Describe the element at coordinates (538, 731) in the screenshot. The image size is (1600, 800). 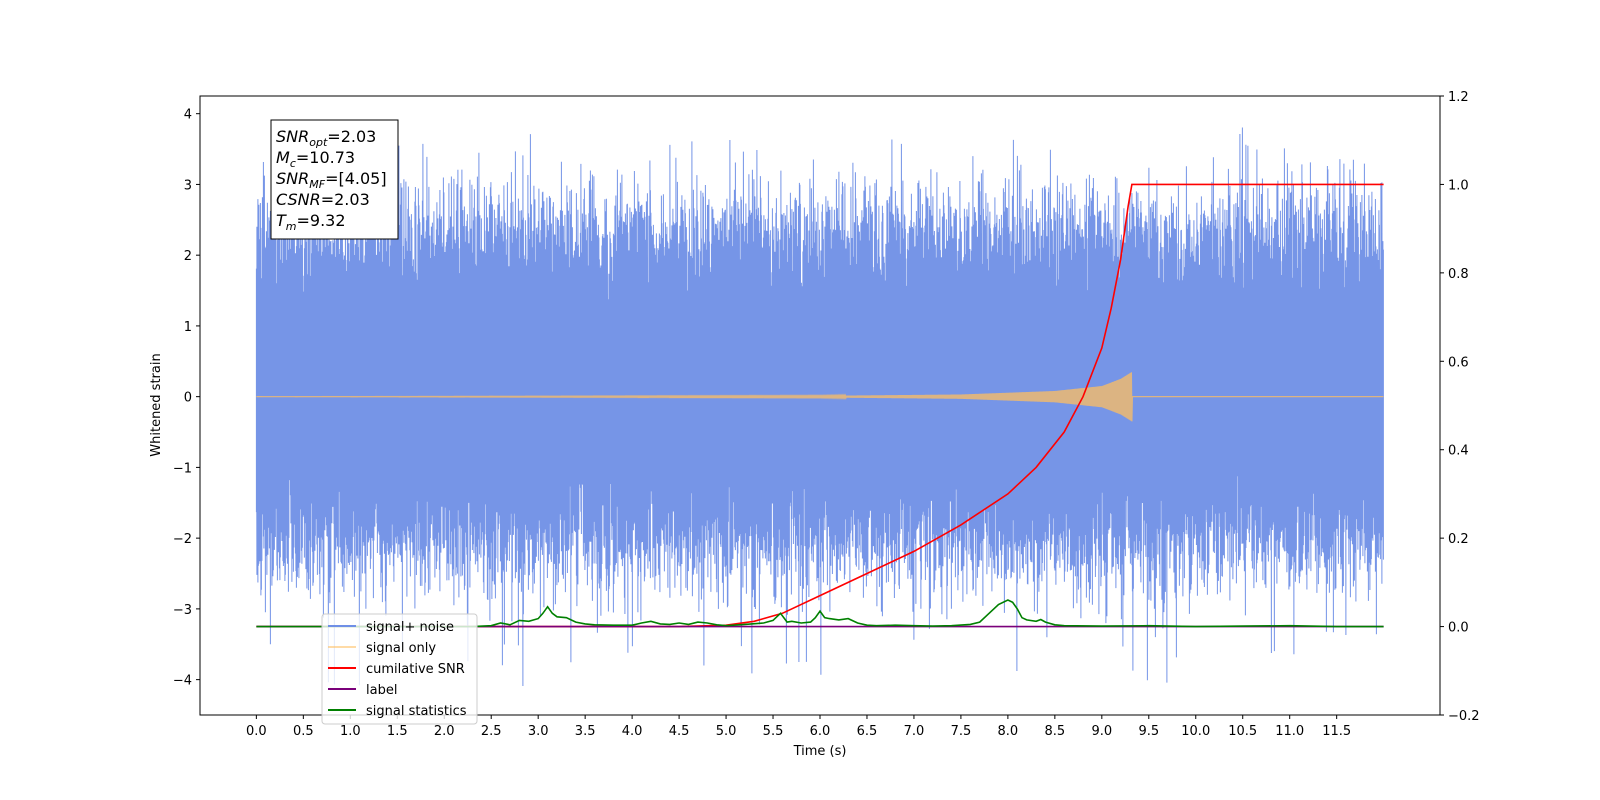
I see `x-tick-label: 3.0` at that location.